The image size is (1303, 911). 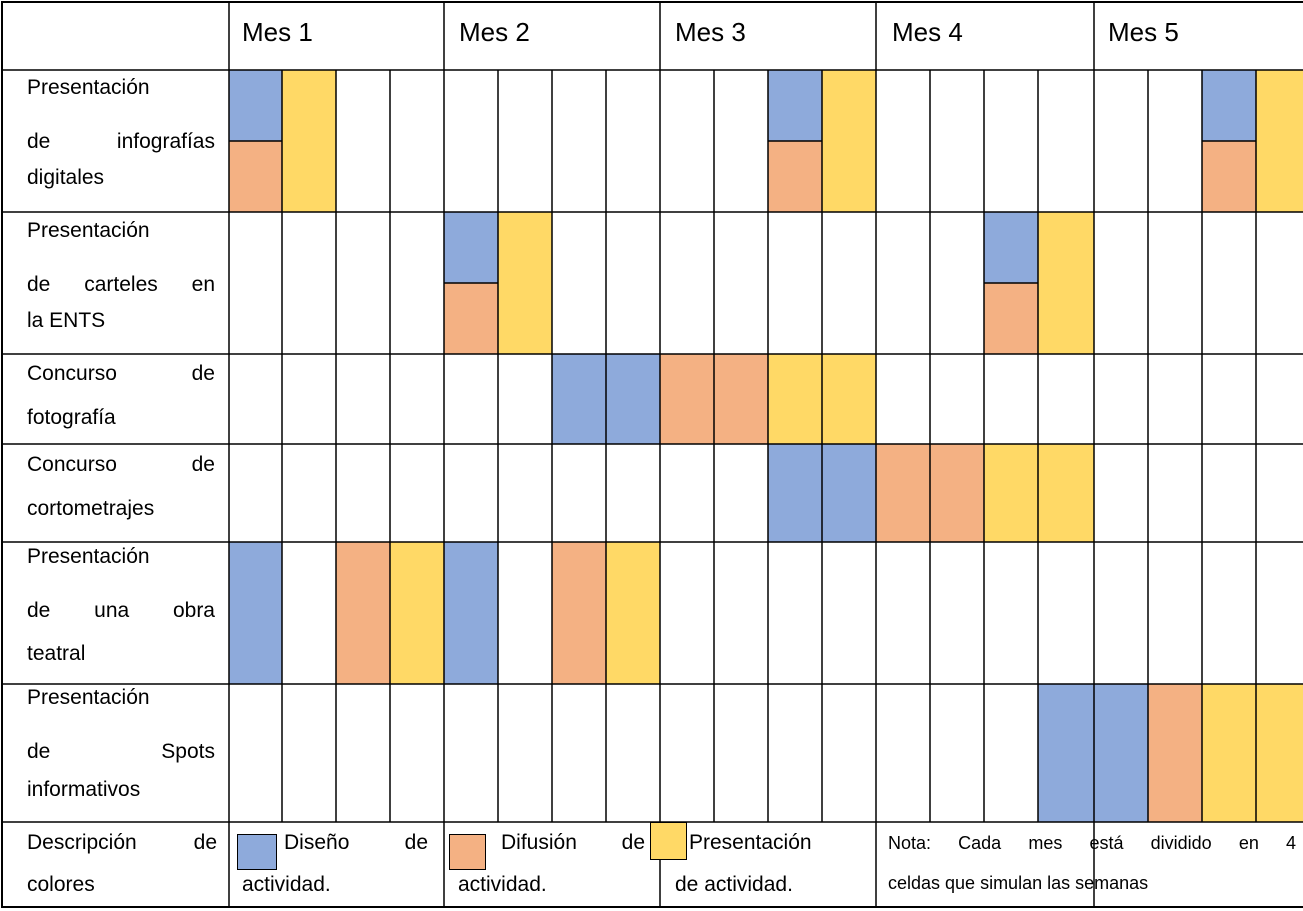 What do you see at coordinates (91, 508) in the screenshot?
I see `activity-4-line-2: cortometrajes` at bounding box center [91, 508].